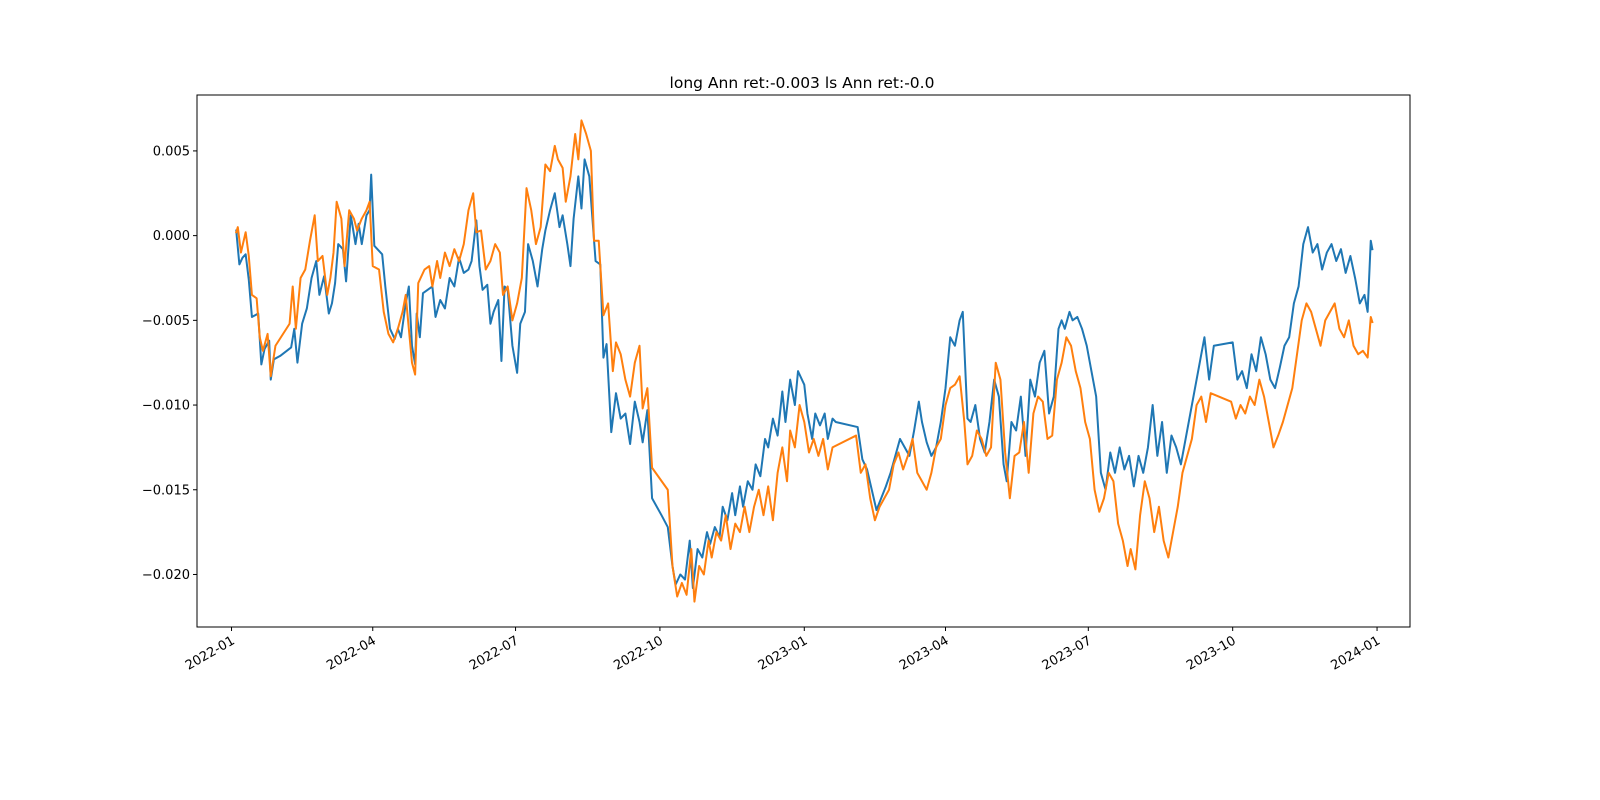 The image size is (1600, 800). Describe the element at coordinates (166, 321) in the screenshot. I see `y-tick-label: −0.005` at that location.